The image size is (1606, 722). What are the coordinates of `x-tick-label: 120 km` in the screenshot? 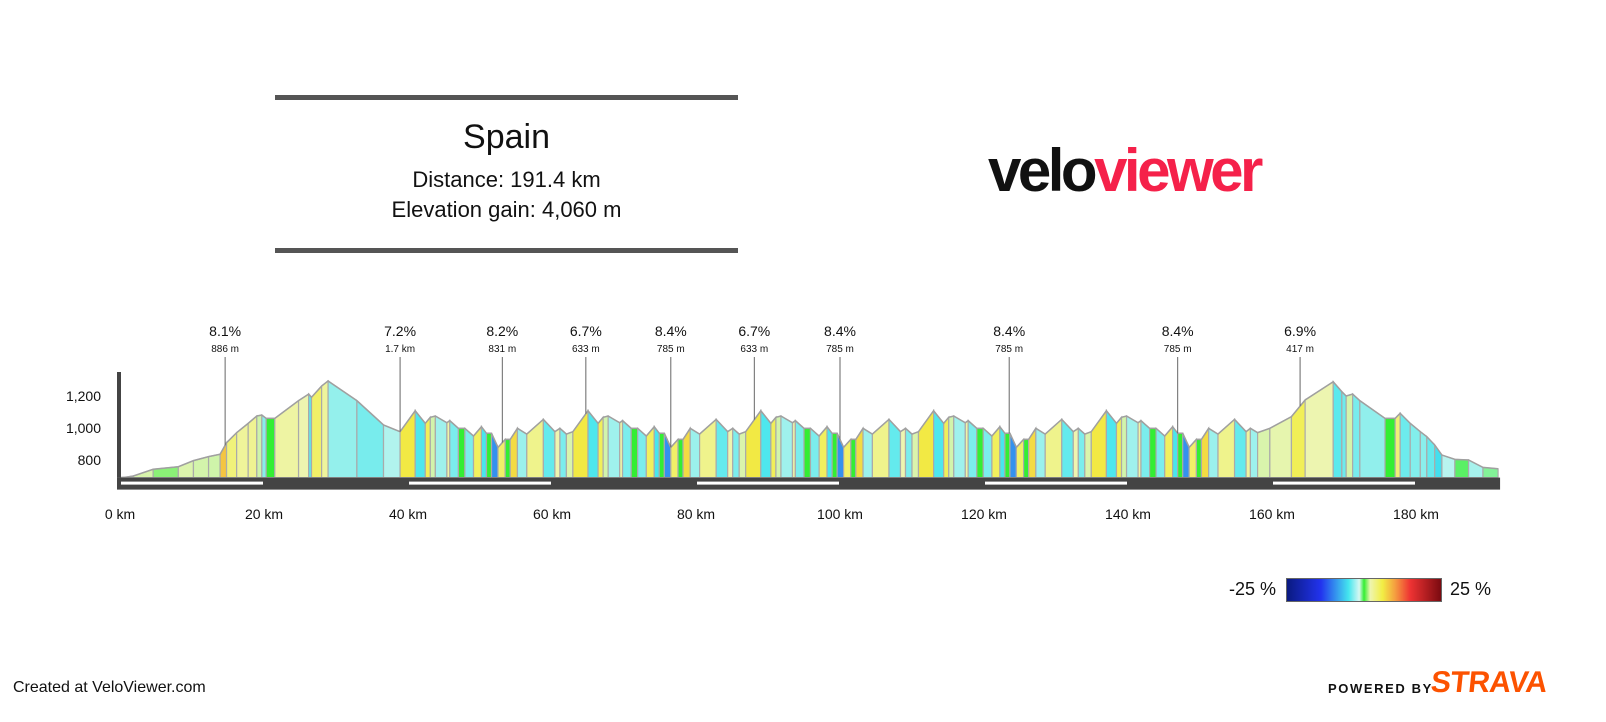 It's located at (984, 514).